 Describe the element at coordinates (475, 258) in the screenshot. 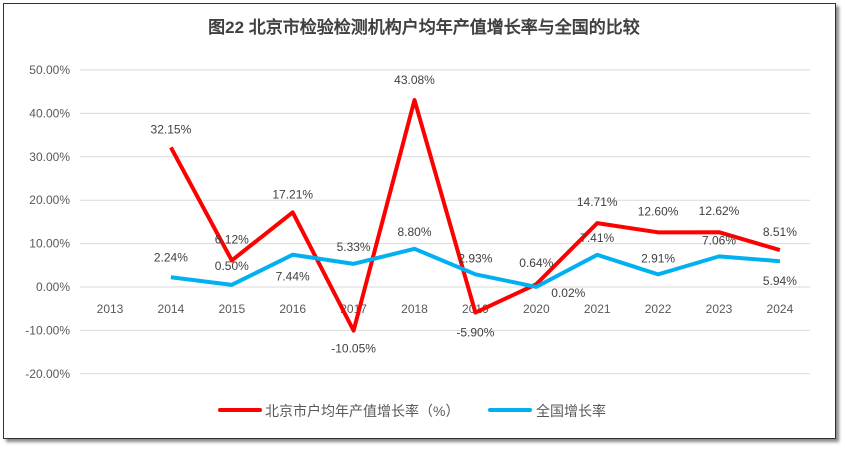

I see `data-label: 2.93%` at that location.